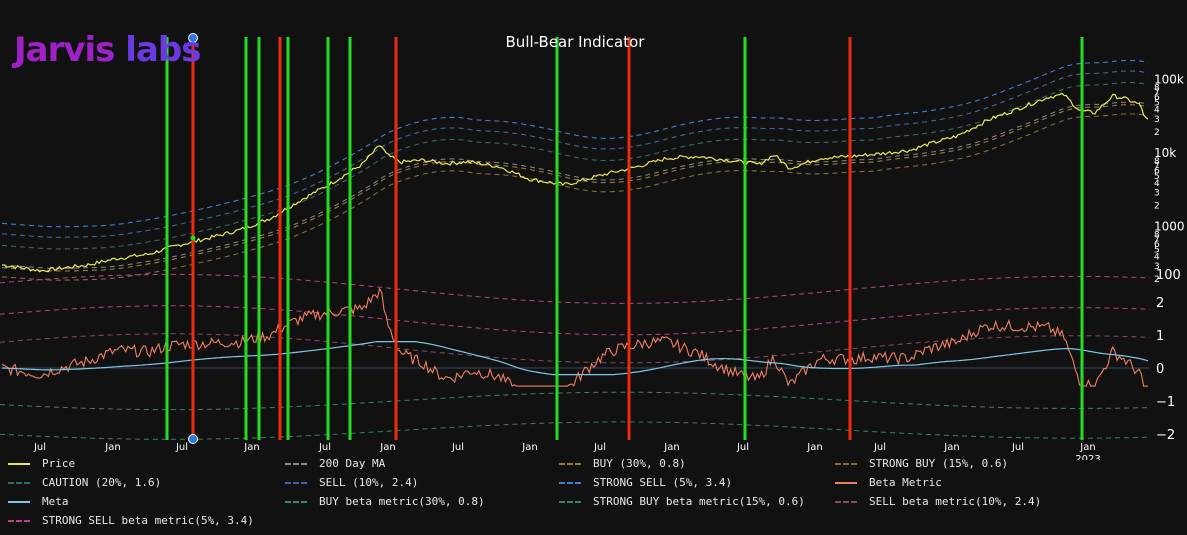  I want to click on legend-item: BUY (30%, 0.8), so click(622, 463).